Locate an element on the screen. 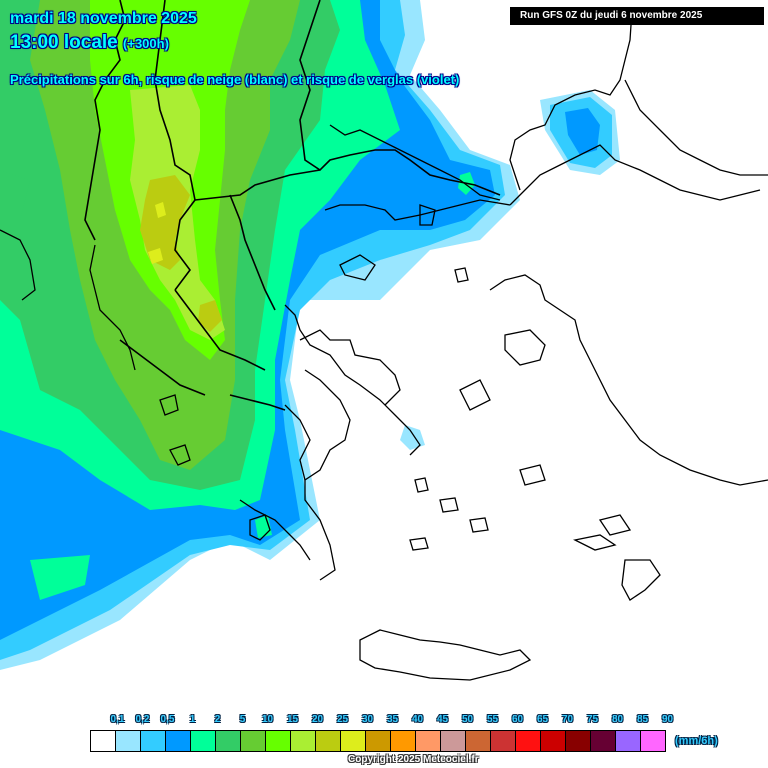 The width and height of the screenshot is (768, 768). legend-label: 55 is located at coordinates (492, 719).